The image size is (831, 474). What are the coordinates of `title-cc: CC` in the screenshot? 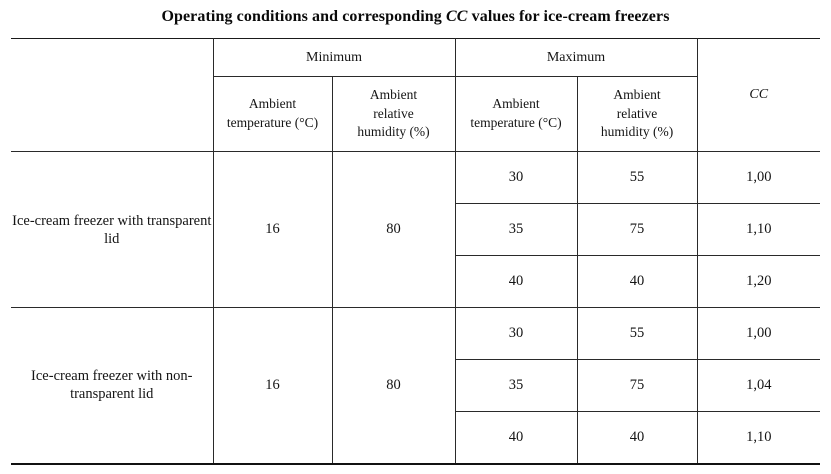 It's located at (456, 16).